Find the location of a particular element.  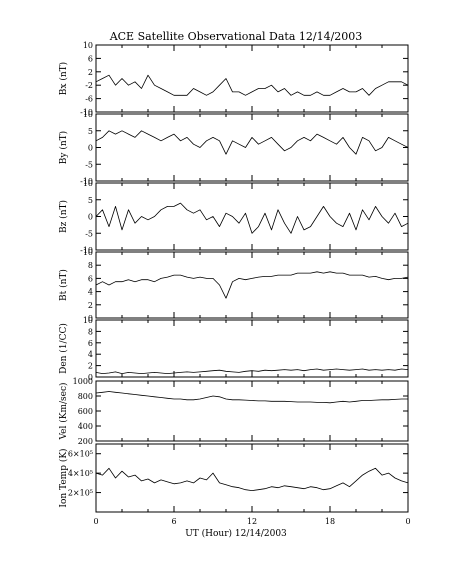

series-line-bt is located at coordinates (252, 285).